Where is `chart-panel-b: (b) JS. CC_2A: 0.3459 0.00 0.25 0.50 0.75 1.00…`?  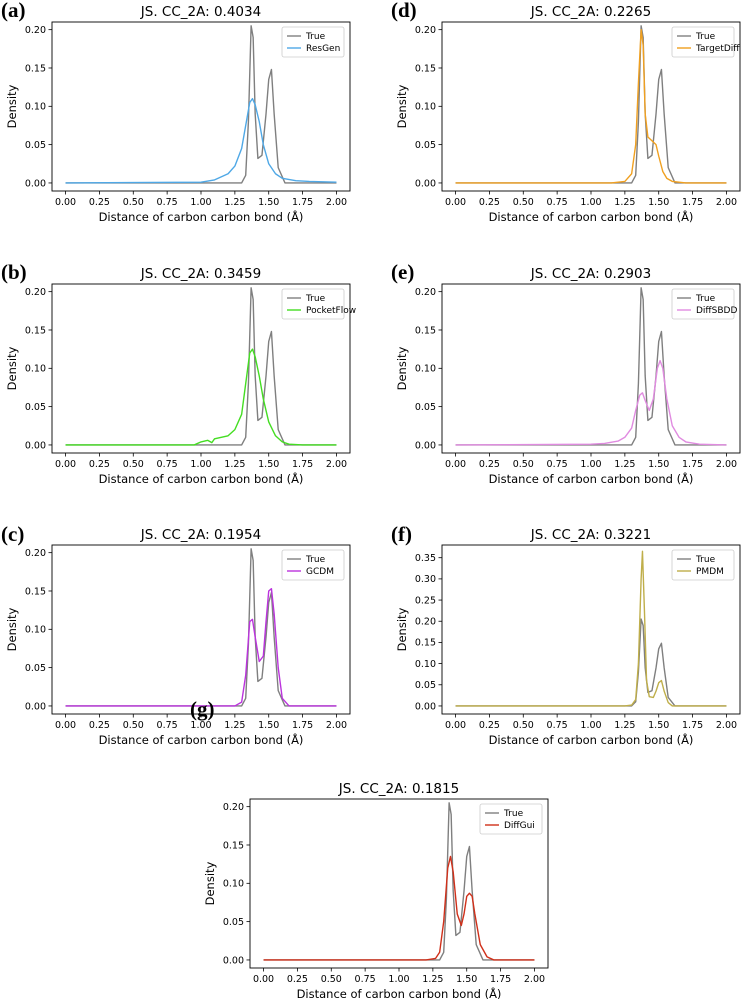
chart-panel-b: (b) JS. CC_2A: 0.3459 0.00 0.25 0.50 0.75 1.00… is located at coordinates (178, 373).